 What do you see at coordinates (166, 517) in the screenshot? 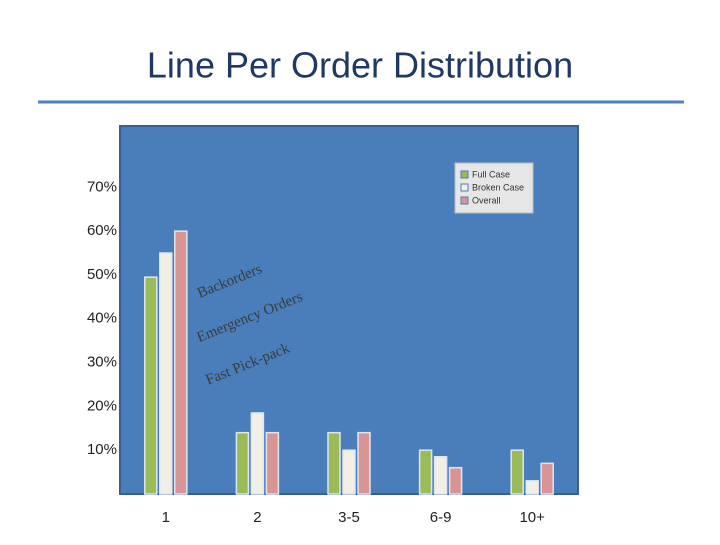
I see `x-tick-label: 1` at bounding box center [166, 517].